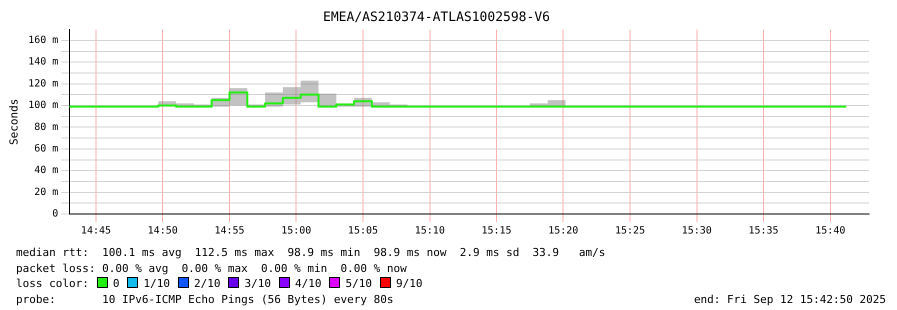  I want to click on text: 2/10, so click(207, 283).